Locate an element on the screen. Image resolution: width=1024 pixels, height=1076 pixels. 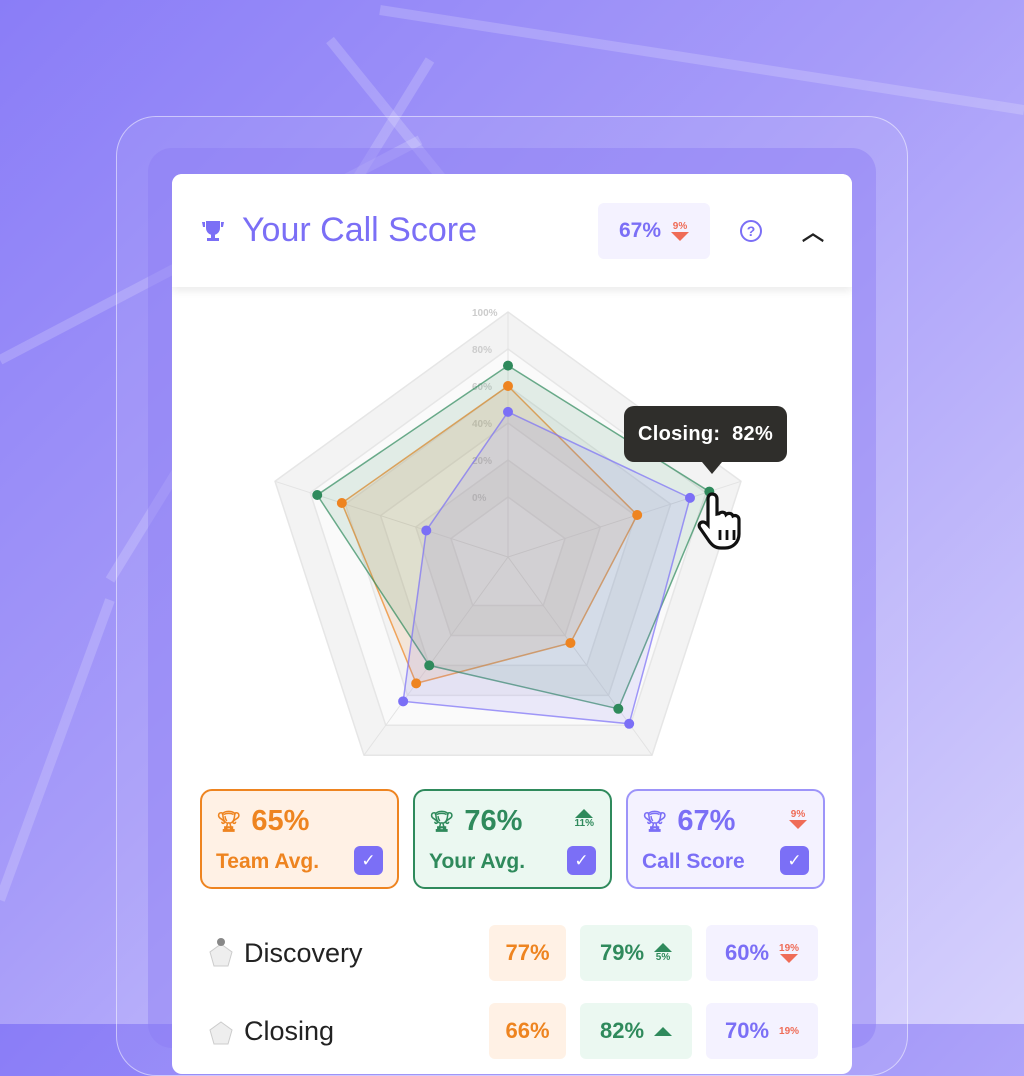
summary-value: 65% is located at coordinates (280, 821).